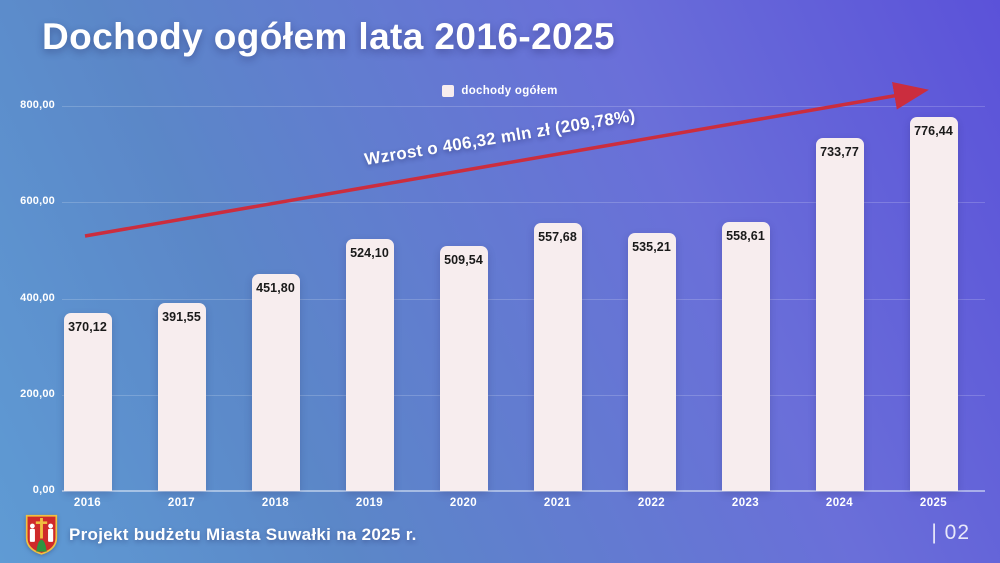 This screenshot has height=563, width=1000. I want to click on x-tick-label: 2017, so click(181, 503).